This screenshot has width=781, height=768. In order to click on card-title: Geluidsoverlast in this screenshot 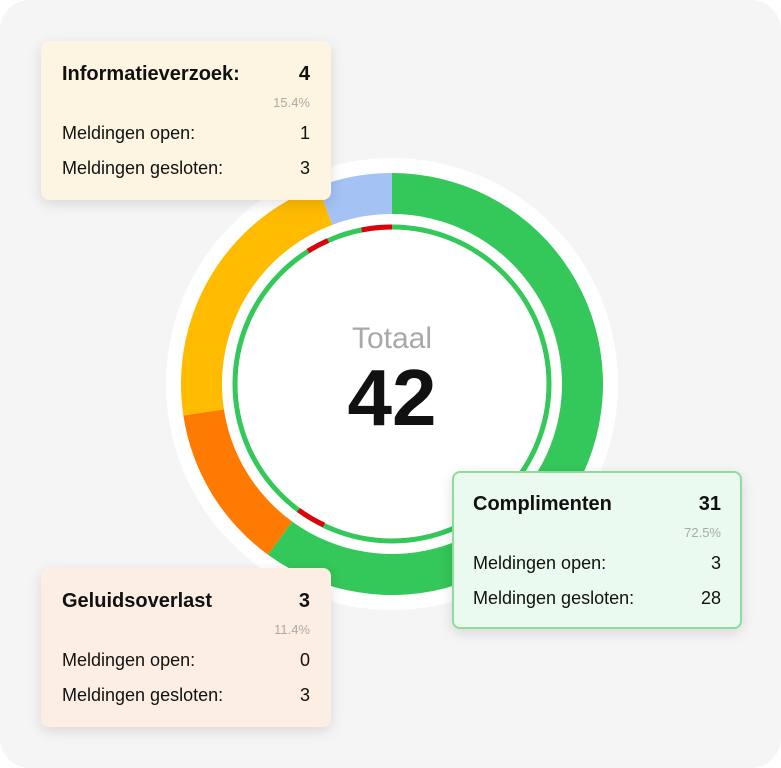, I will do `click(137, 601)`.